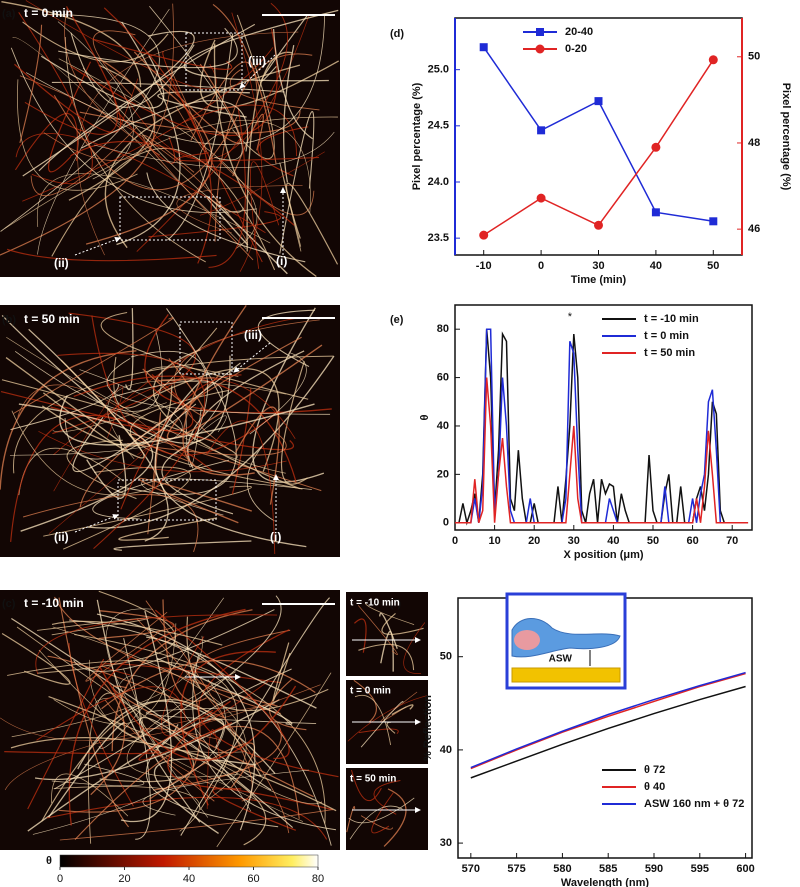  Describe the element at coordinates (654, 787) in the screenshot. I see `legend-label: θ 40` at that location.